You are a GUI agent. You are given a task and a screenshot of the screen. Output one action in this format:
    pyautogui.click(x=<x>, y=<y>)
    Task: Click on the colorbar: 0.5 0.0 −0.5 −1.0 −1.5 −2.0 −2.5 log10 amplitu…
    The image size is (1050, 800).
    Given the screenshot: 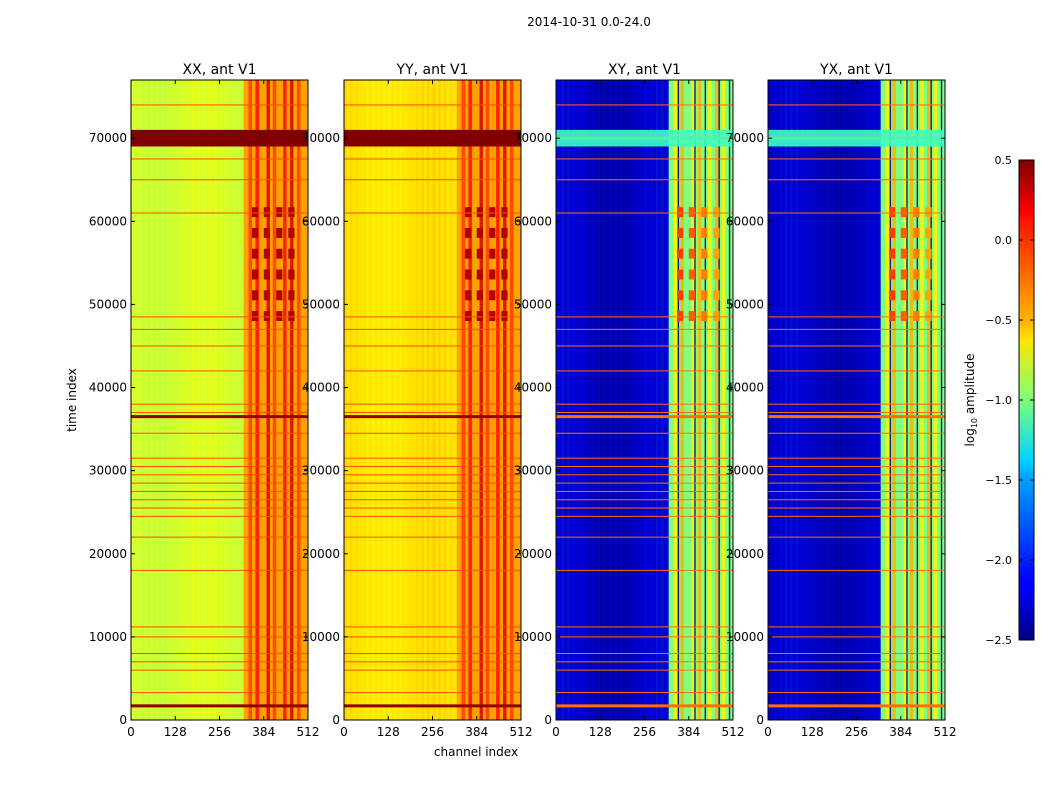 What is the action you would take?
    pyautogui.click(x=999, y=400)
    